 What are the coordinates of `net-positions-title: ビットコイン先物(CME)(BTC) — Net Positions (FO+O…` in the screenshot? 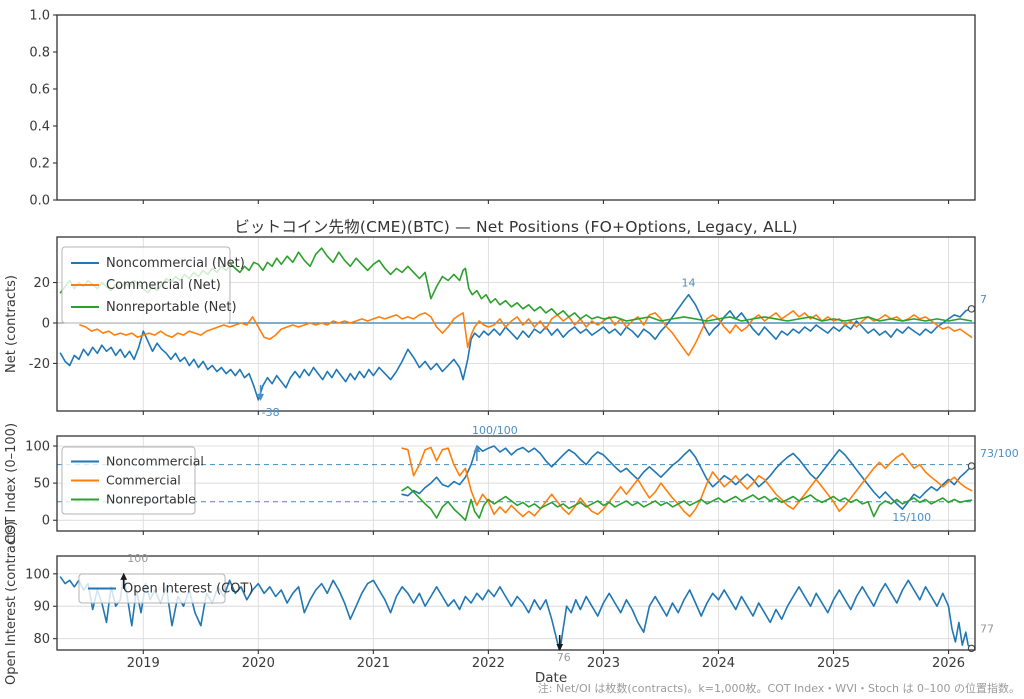 It's located at (516, 227).